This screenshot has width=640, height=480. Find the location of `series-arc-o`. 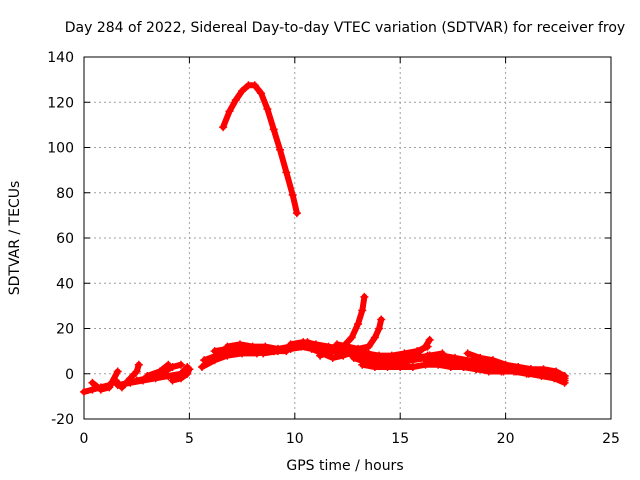

series-arc-o is located at coordinates (359, 334).